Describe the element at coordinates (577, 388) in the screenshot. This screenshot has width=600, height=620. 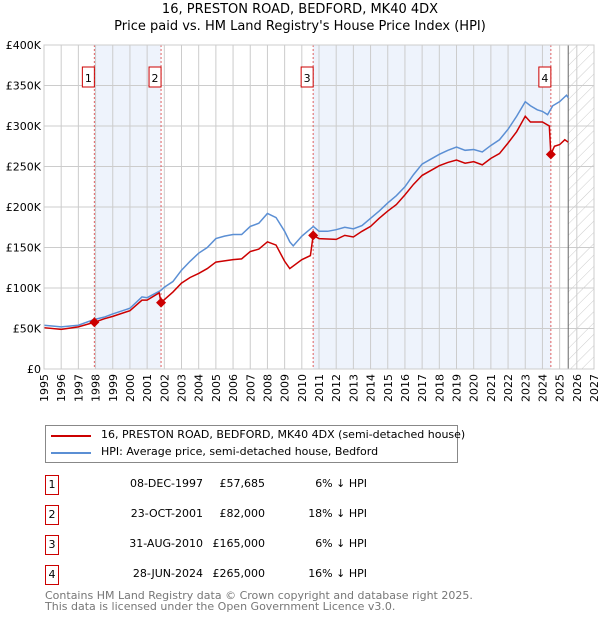
I see `x-tick-label: 2026` at that location.